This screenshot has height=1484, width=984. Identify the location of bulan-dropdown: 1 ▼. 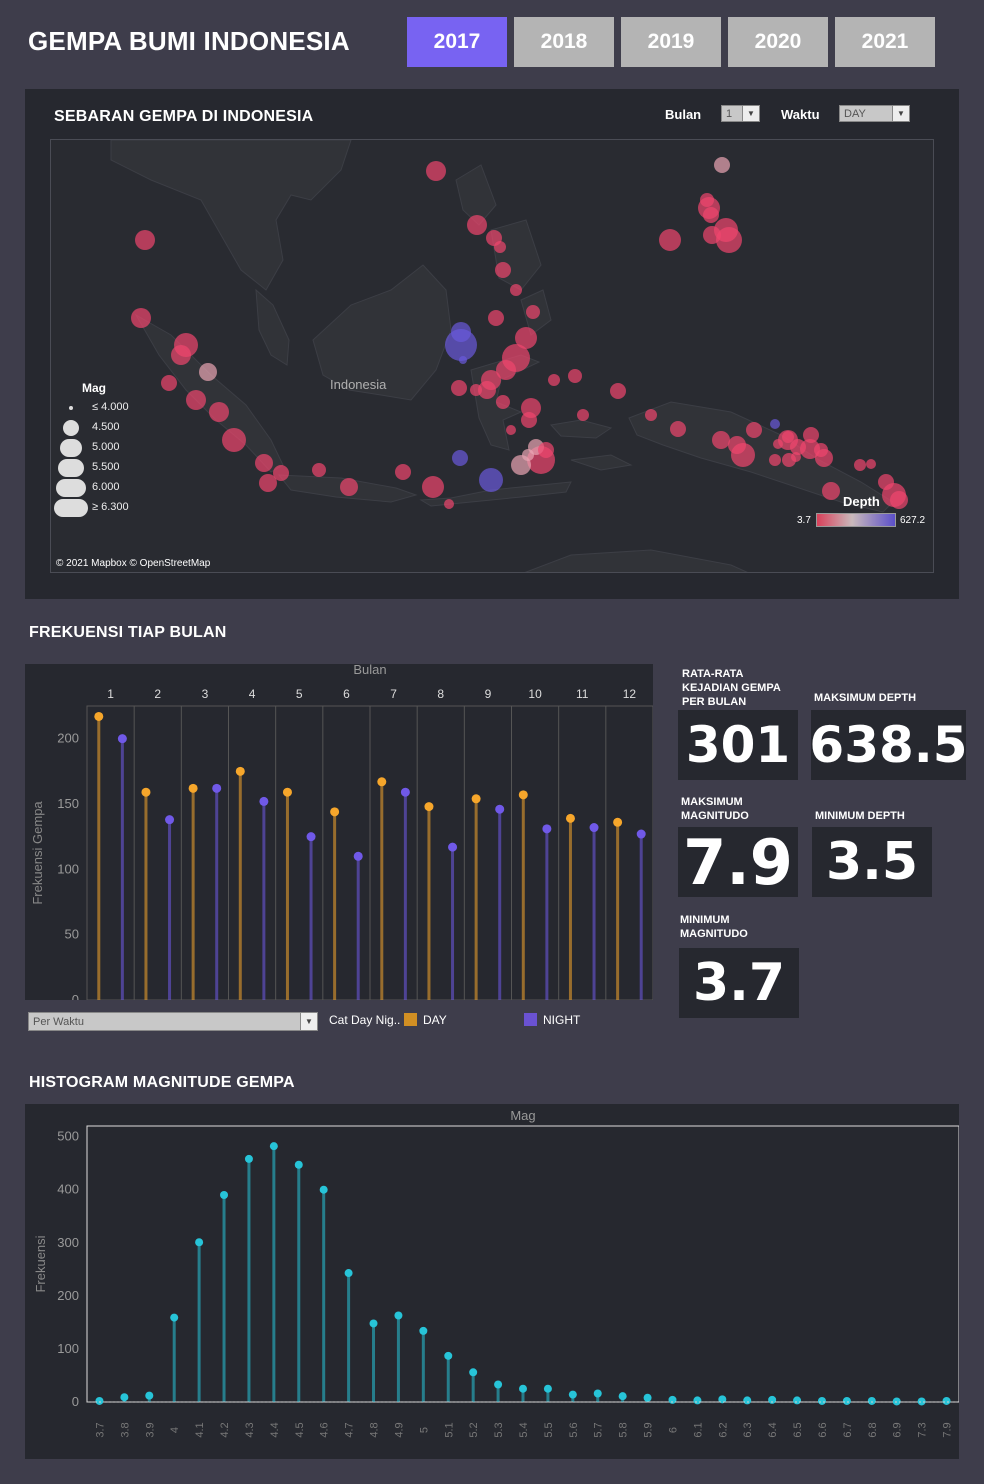
(740, 113).